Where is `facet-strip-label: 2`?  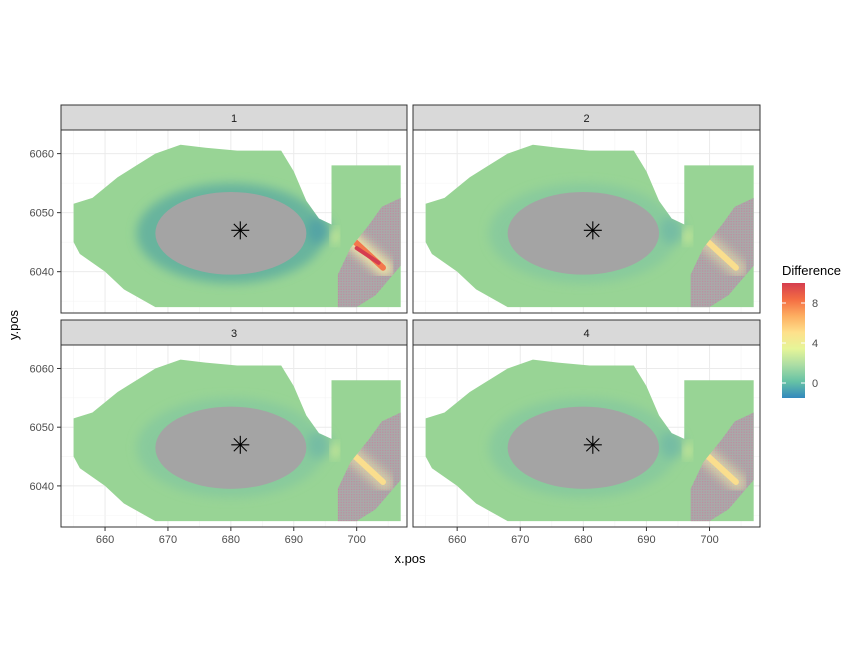 facet-strip-label: 2 is located at coordinates (586, 119).